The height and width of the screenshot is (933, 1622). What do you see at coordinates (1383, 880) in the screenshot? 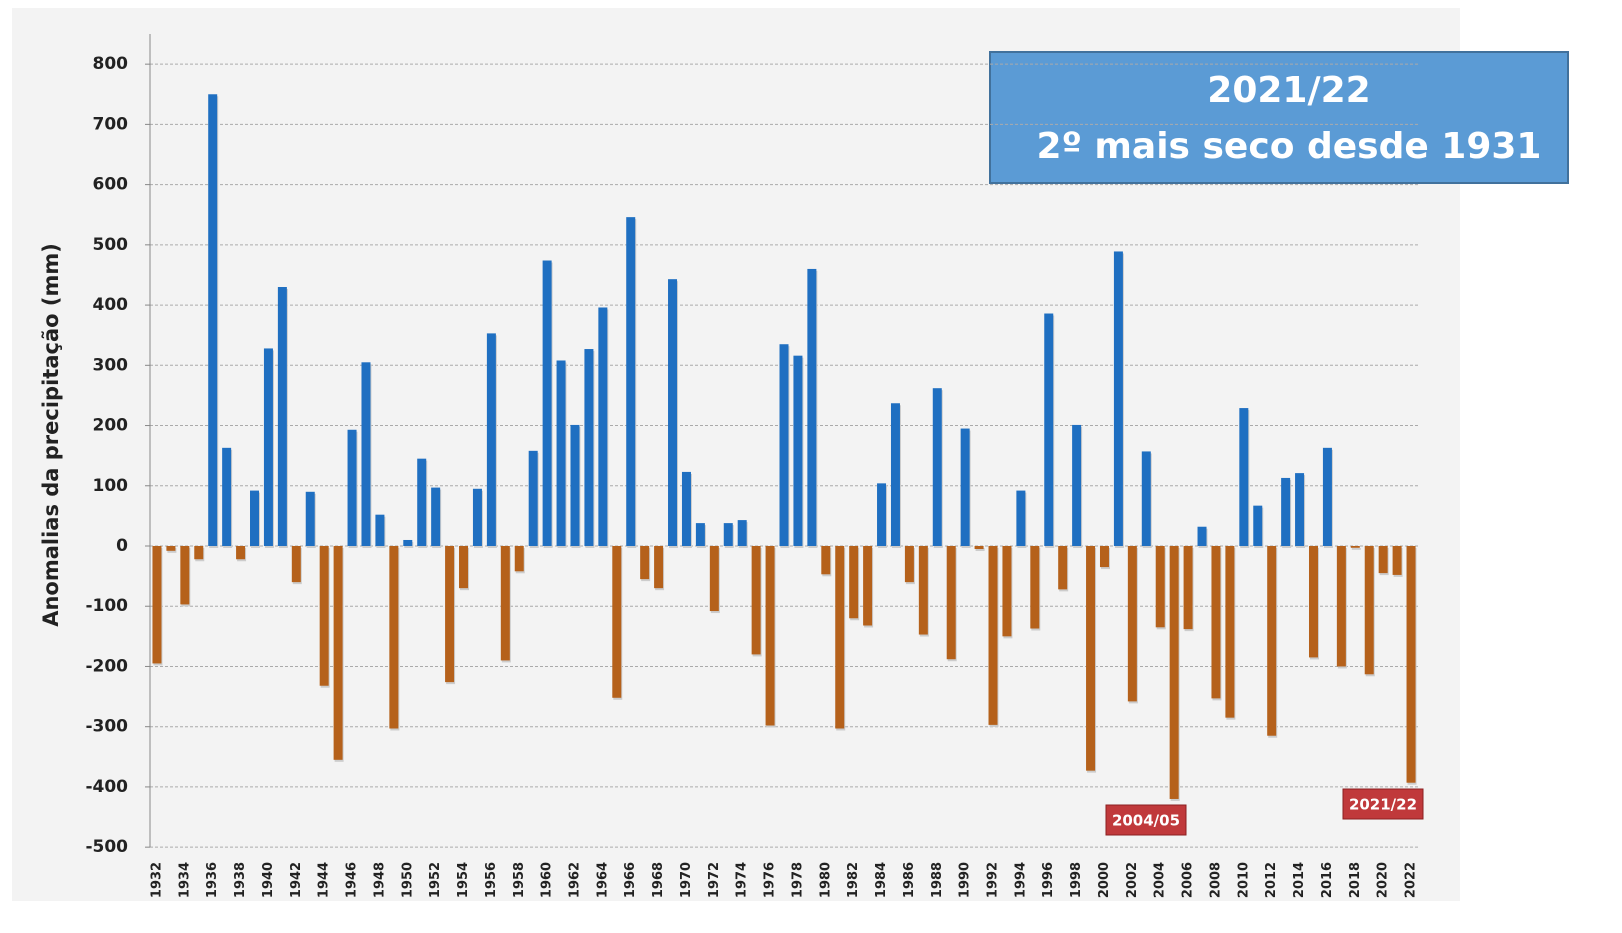
I see `x-tick-label: 2020` at bounding box center [1383, 880].